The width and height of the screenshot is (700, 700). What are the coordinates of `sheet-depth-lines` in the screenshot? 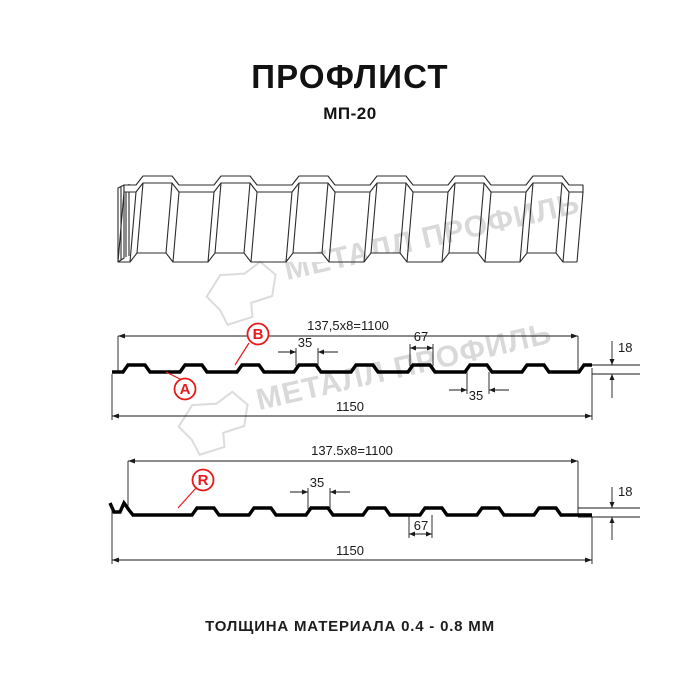 It's located at (350, 222).